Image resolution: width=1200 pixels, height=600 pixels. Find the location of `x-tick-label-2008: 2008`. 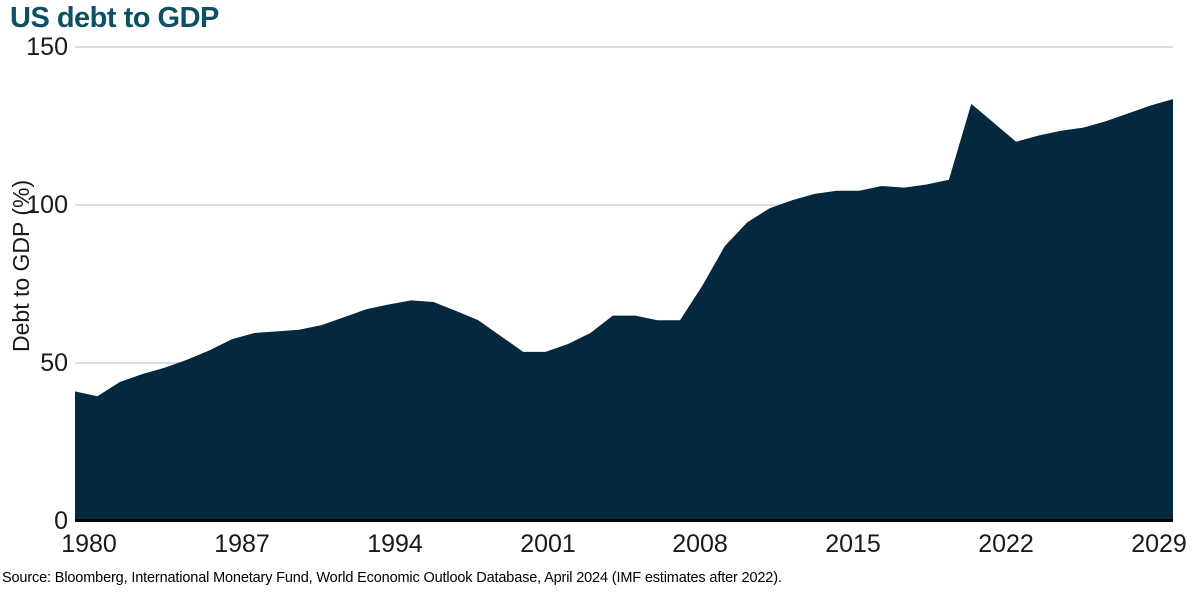

x-tick-label-2008: 2008 is located at coordinates (700, 544).